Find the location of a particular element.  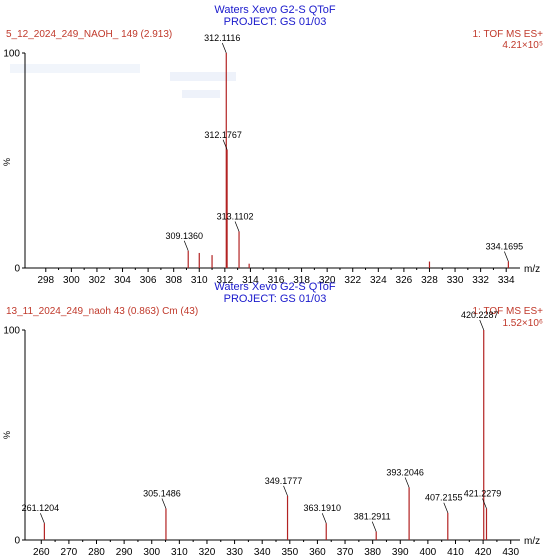

x-tick-label: 430 is located at coordinates (510, 552).